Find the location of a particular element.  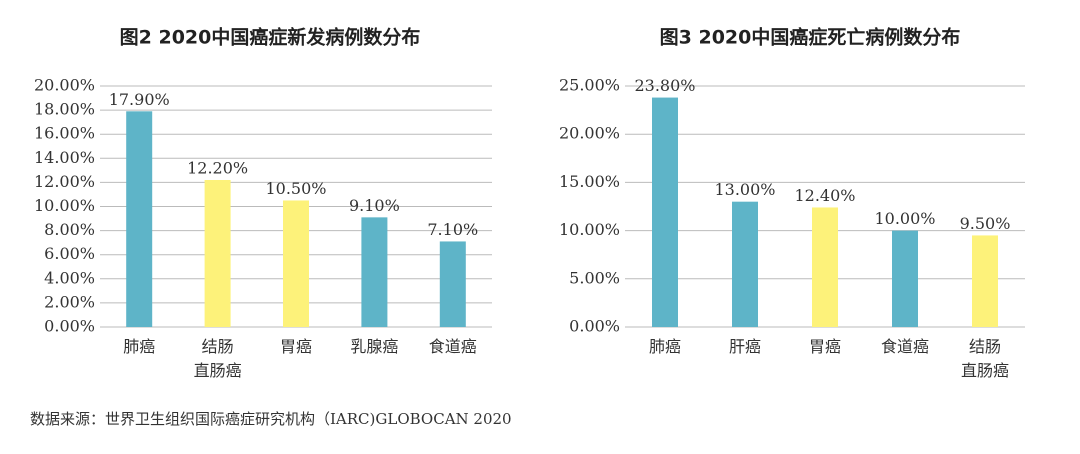

value-label: 12.40% is located at coordinates (824, 195).